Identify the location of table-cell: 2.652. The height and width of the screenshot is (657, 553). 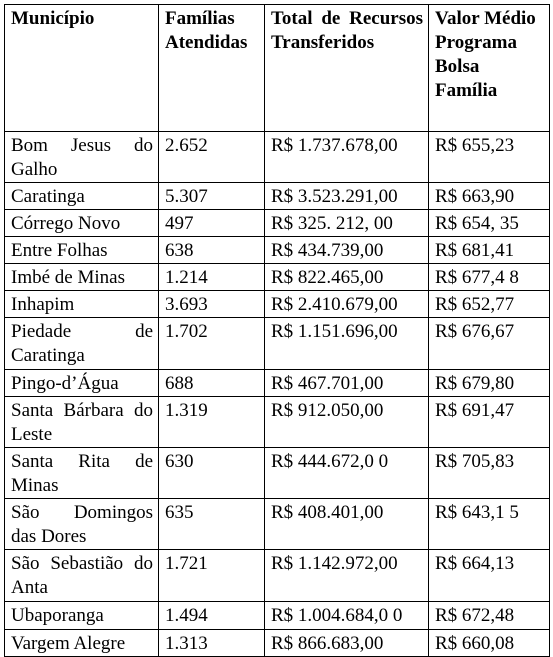
(211, 157).